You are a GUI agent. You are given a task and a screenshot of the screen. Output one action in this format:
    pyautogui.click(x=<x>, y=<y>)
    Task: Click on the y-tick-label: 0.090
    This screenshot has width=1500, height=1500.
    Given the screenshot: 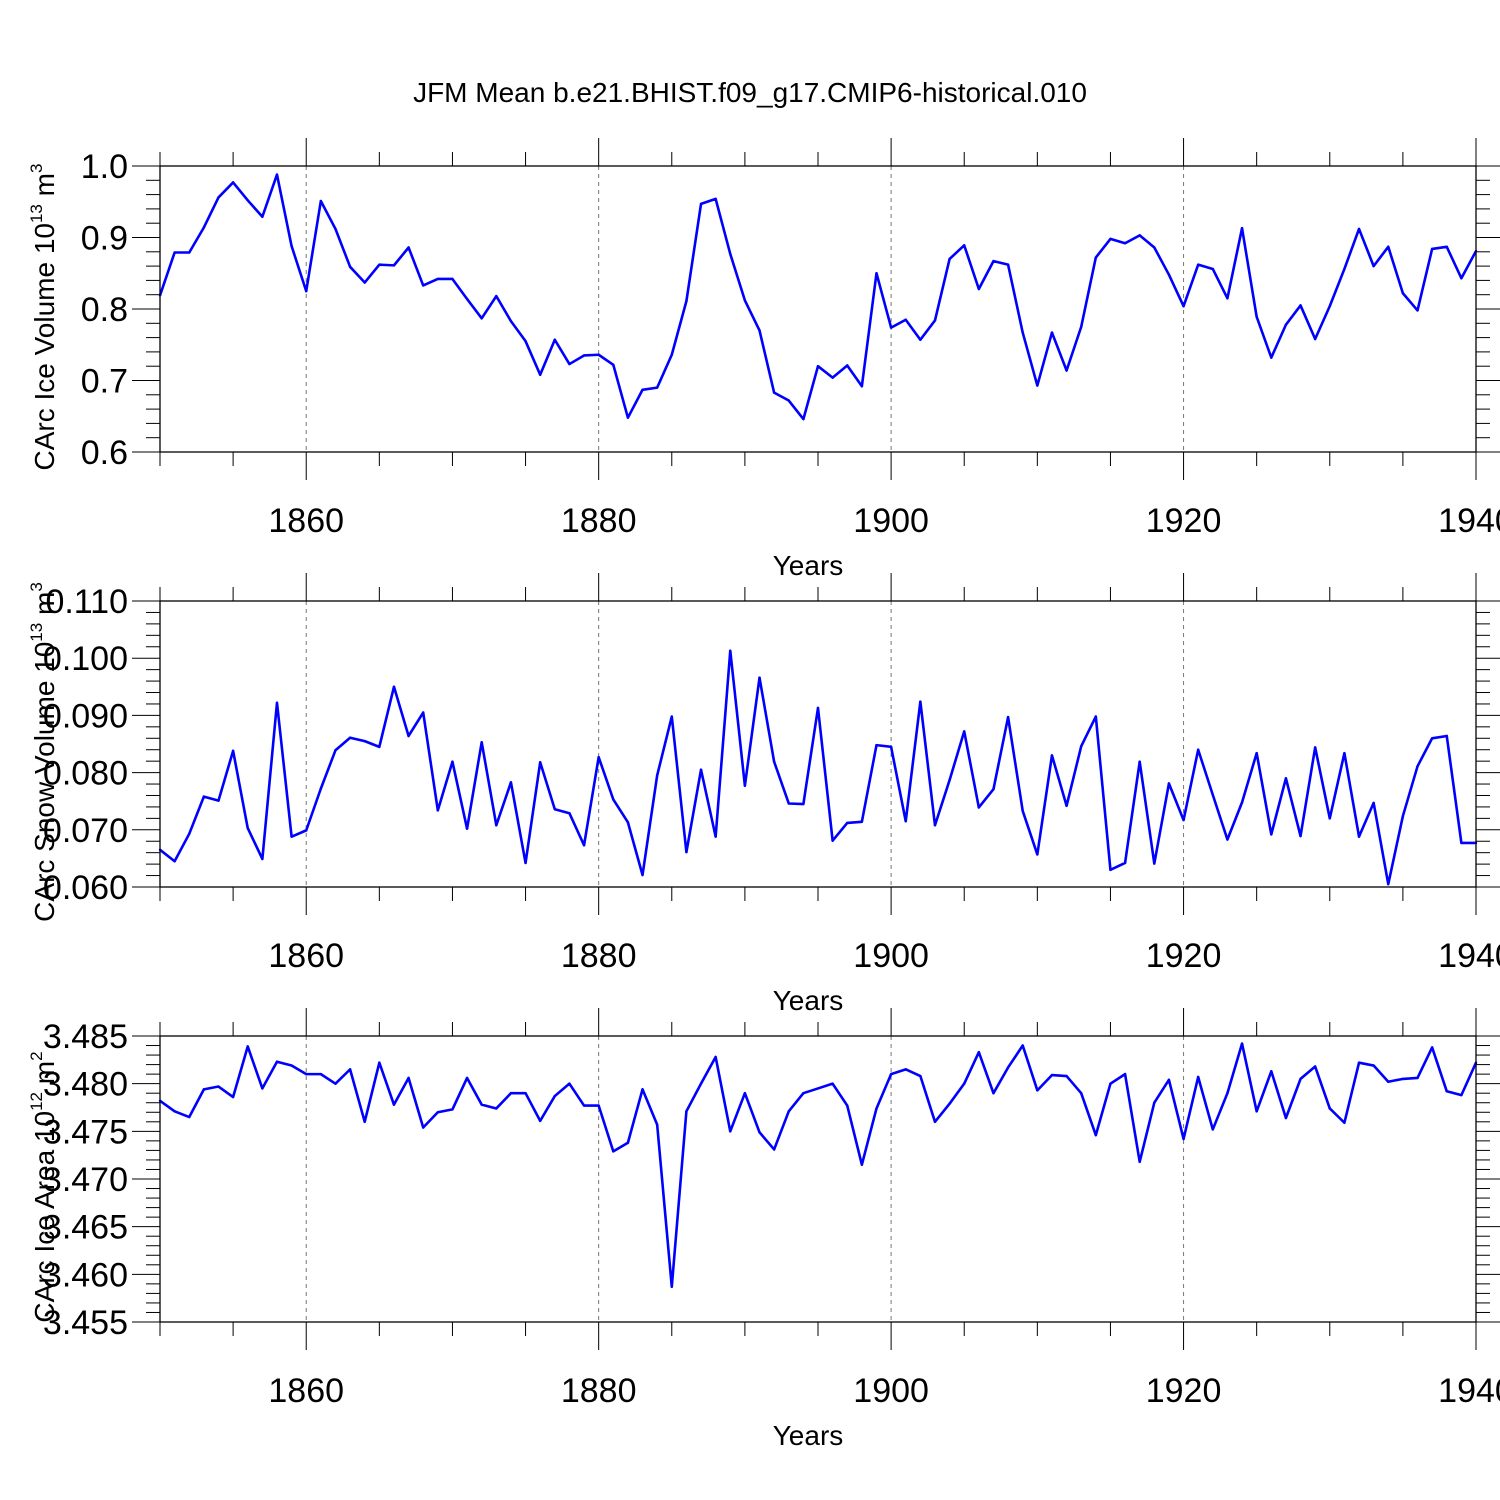 What is the action you would take?
    pyautogui.click(x=85, y=716)
    